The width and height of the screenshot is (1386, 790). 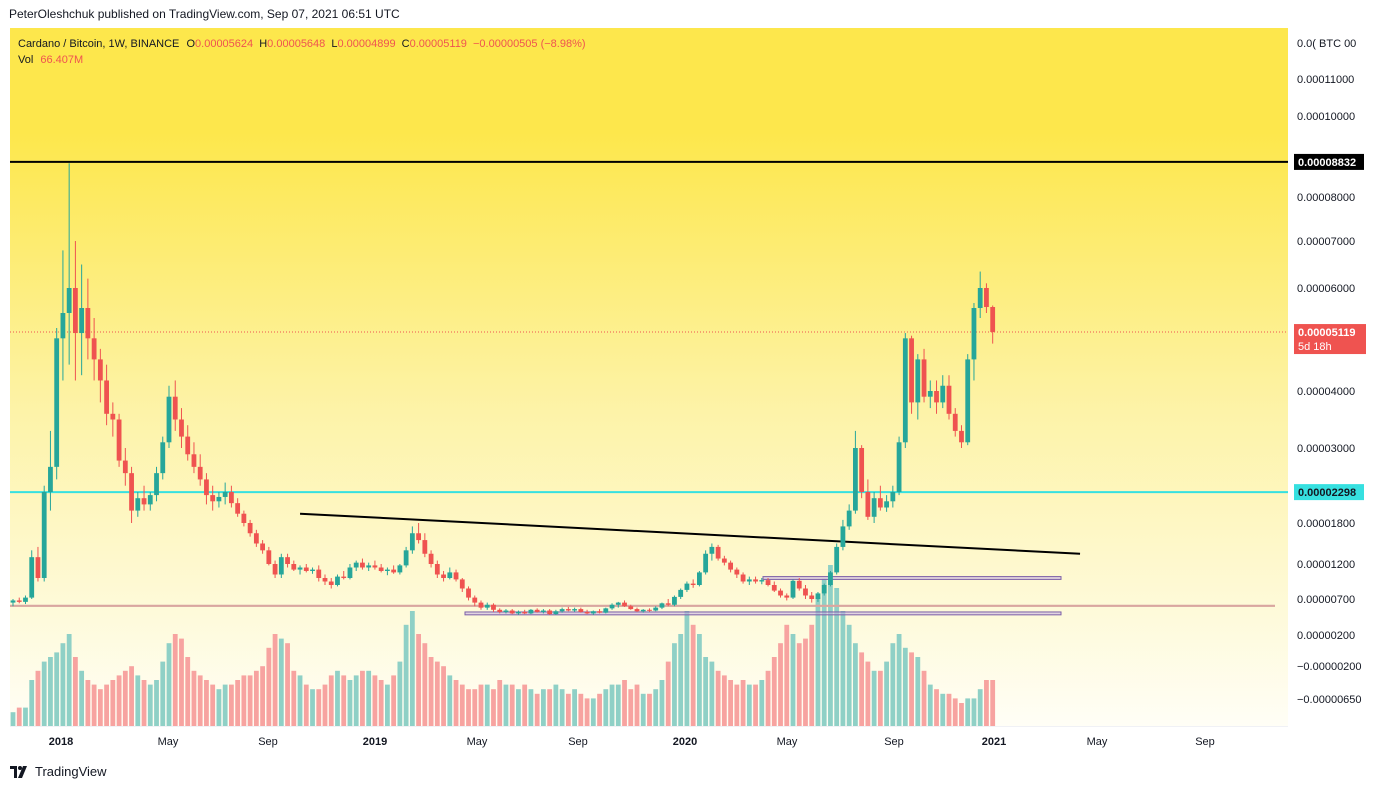 I want to click on volume-bars, so click(x=503, y=645).